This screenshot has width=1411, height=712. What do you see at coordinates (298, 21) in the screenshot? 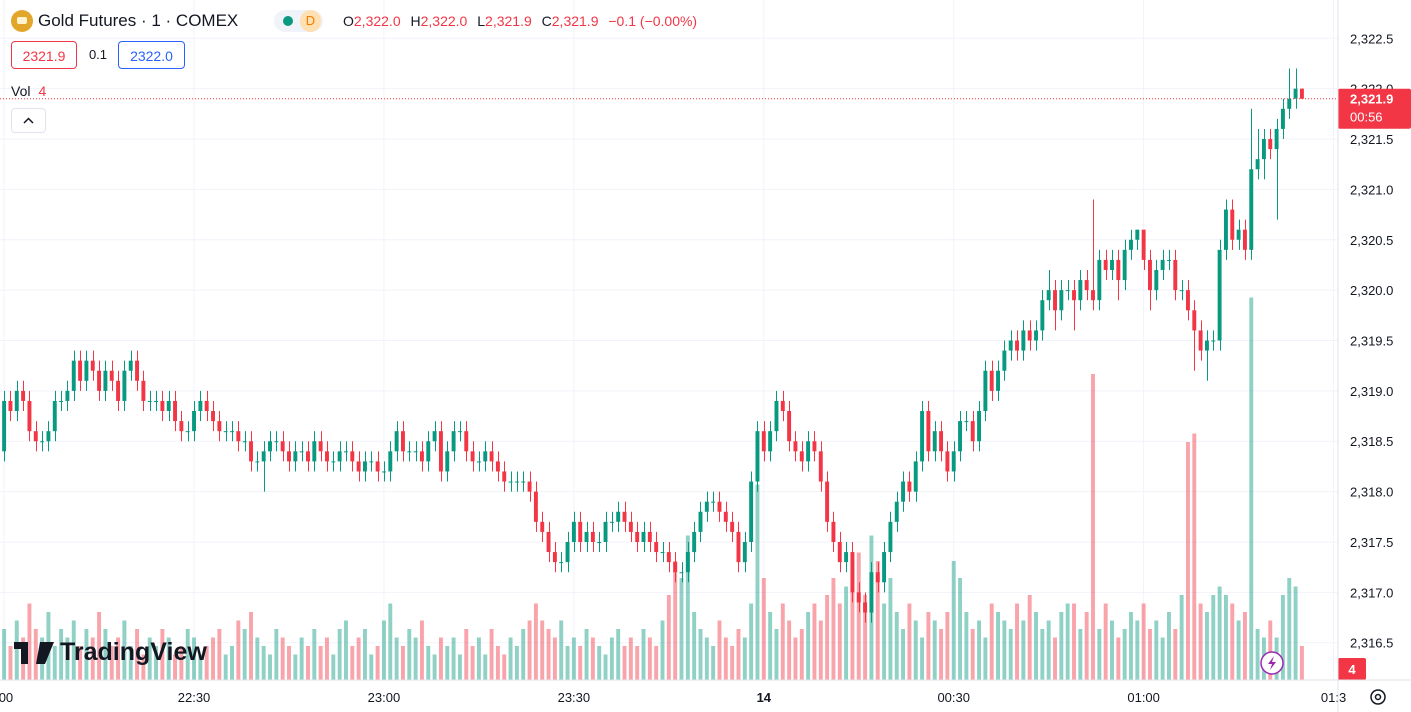
I see `status-pill: D` at bounding box center [298, 21].